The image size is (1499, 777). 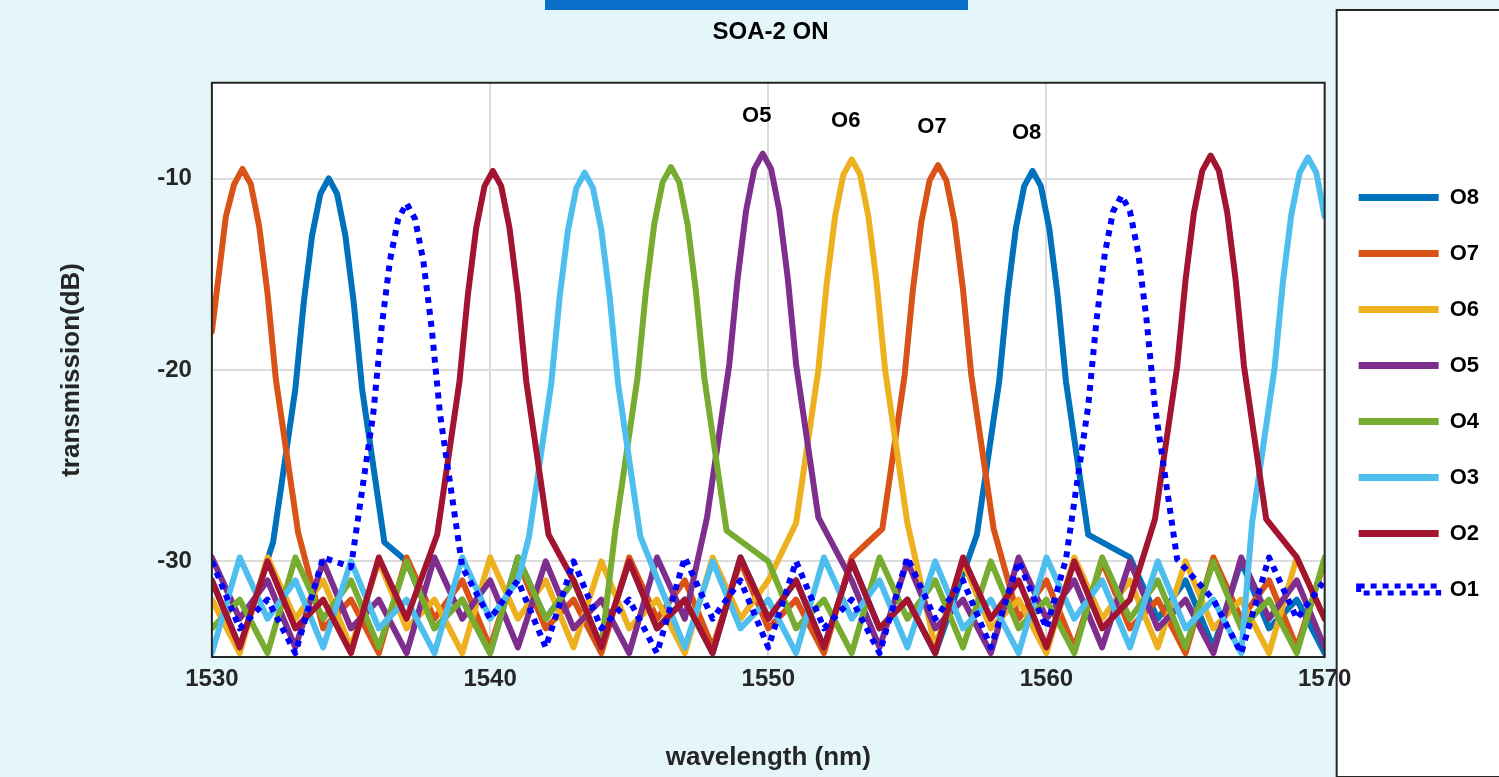 I want to click on legend-label: O3, so click(x=1464, y=476).